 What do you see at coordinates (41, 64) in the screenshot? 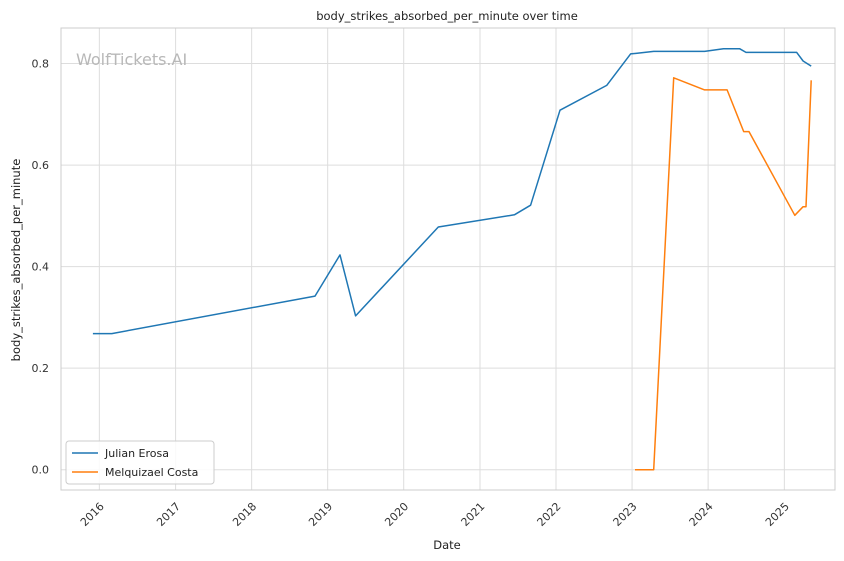
I see `y-tick-label-0.8: 0.8` at bounding box center [41, 64].